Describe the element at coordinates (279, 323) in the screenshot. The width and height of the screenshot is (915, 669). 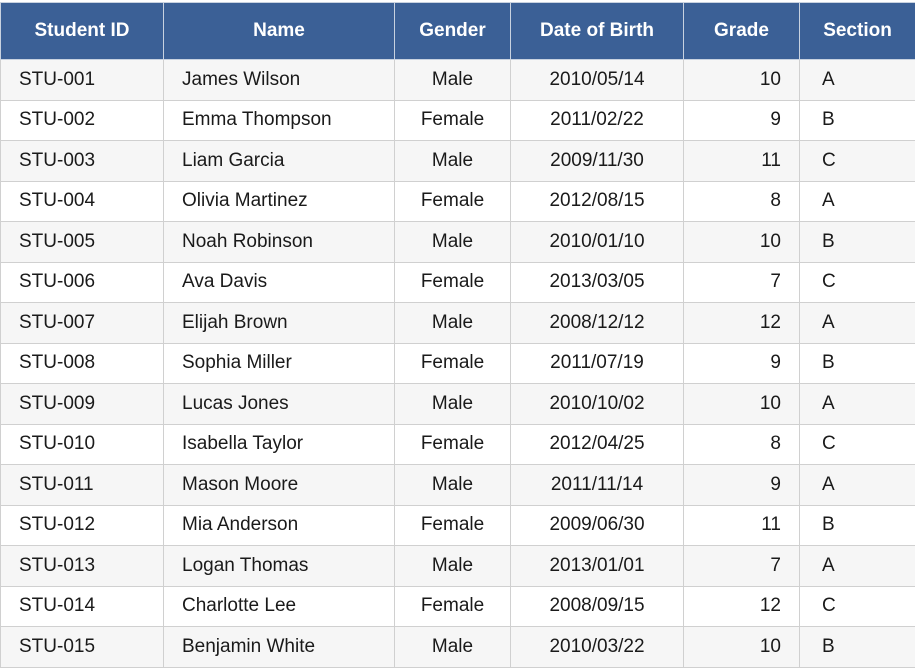
I see `table-cell: Elijah Brown` at that location.